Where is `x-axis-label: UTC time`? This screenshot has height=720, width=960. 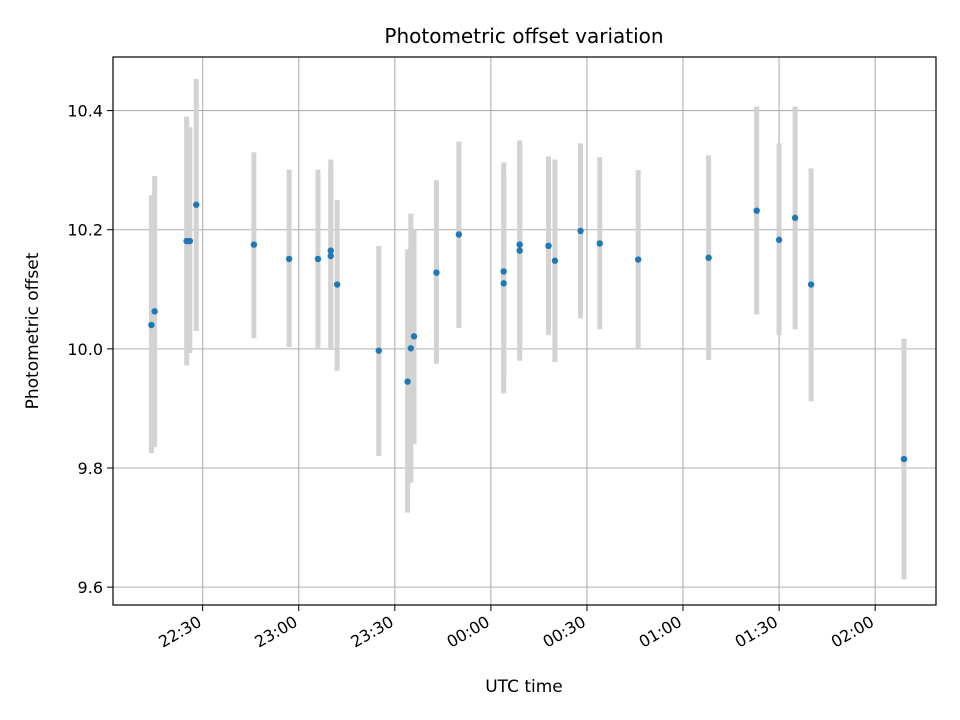
x-axis-label: UTC time is located at coordinates (524, 687).